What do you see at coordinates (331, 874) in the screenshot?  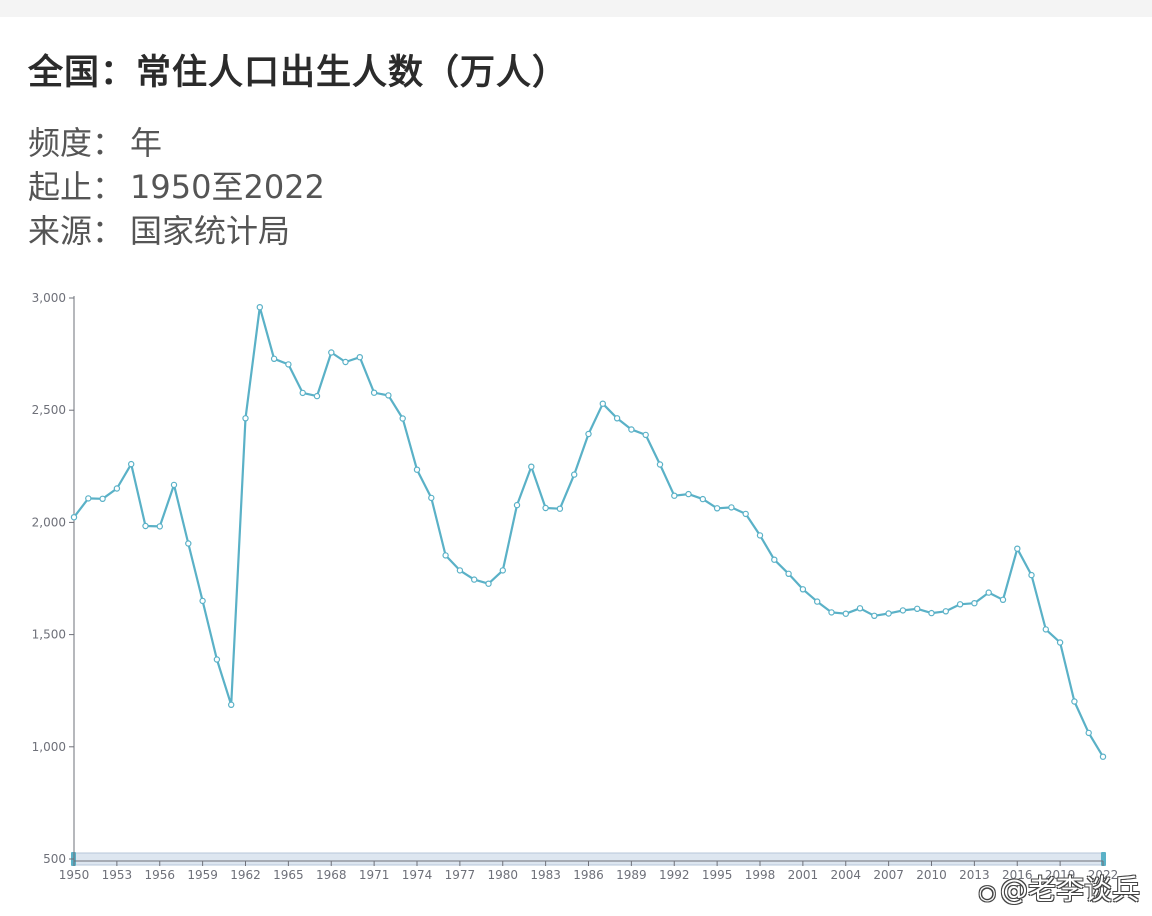 I see `x-tick-label: 1968` at bounding box center [331, 874].